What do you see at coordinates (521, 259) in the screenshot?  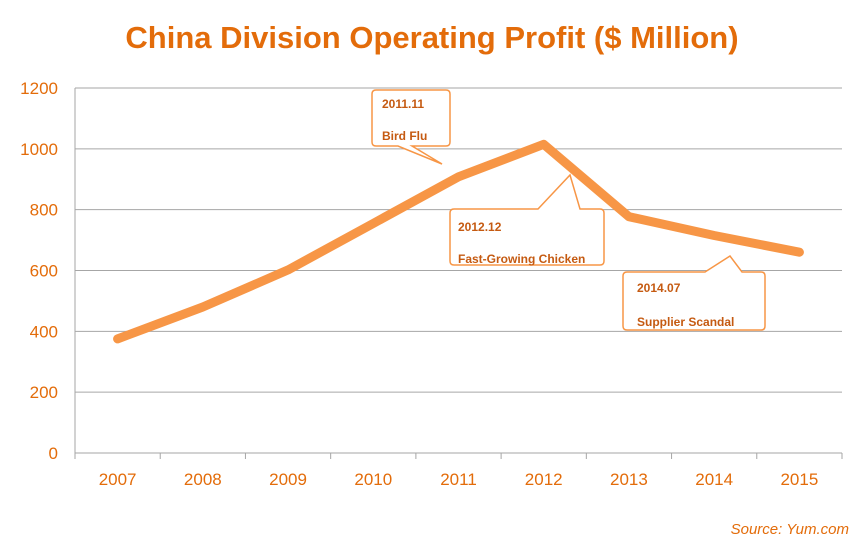 I see `annotation-label: Fast-Growing Chicken` at bounding box center [521, 259].